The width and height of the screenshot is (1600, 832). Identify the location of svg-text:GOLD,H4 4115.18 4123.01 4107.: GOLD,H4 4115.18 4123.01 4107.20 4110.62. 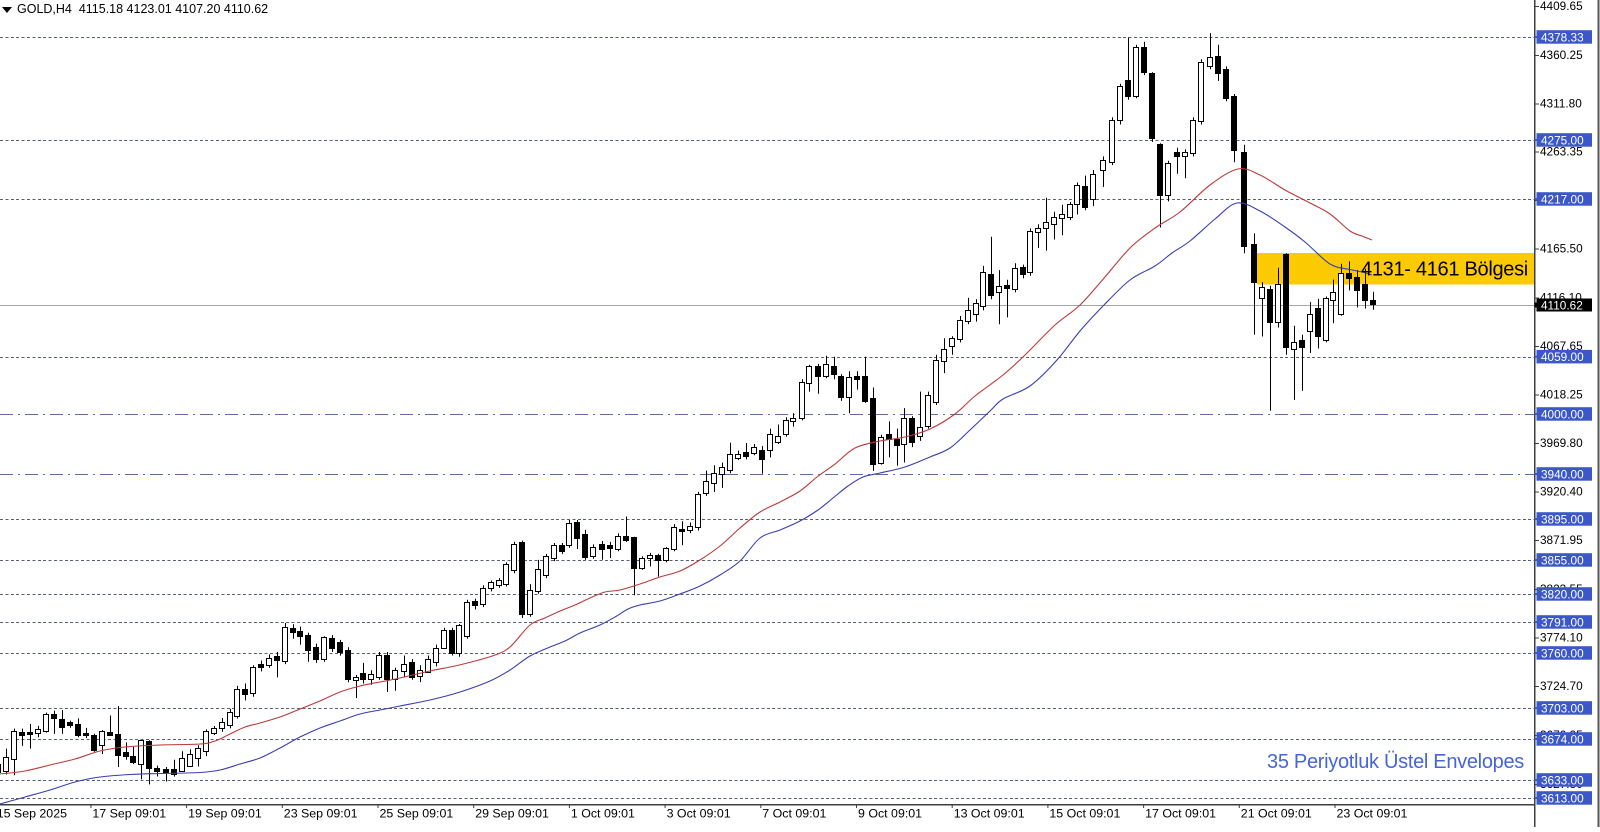
(142, 9).